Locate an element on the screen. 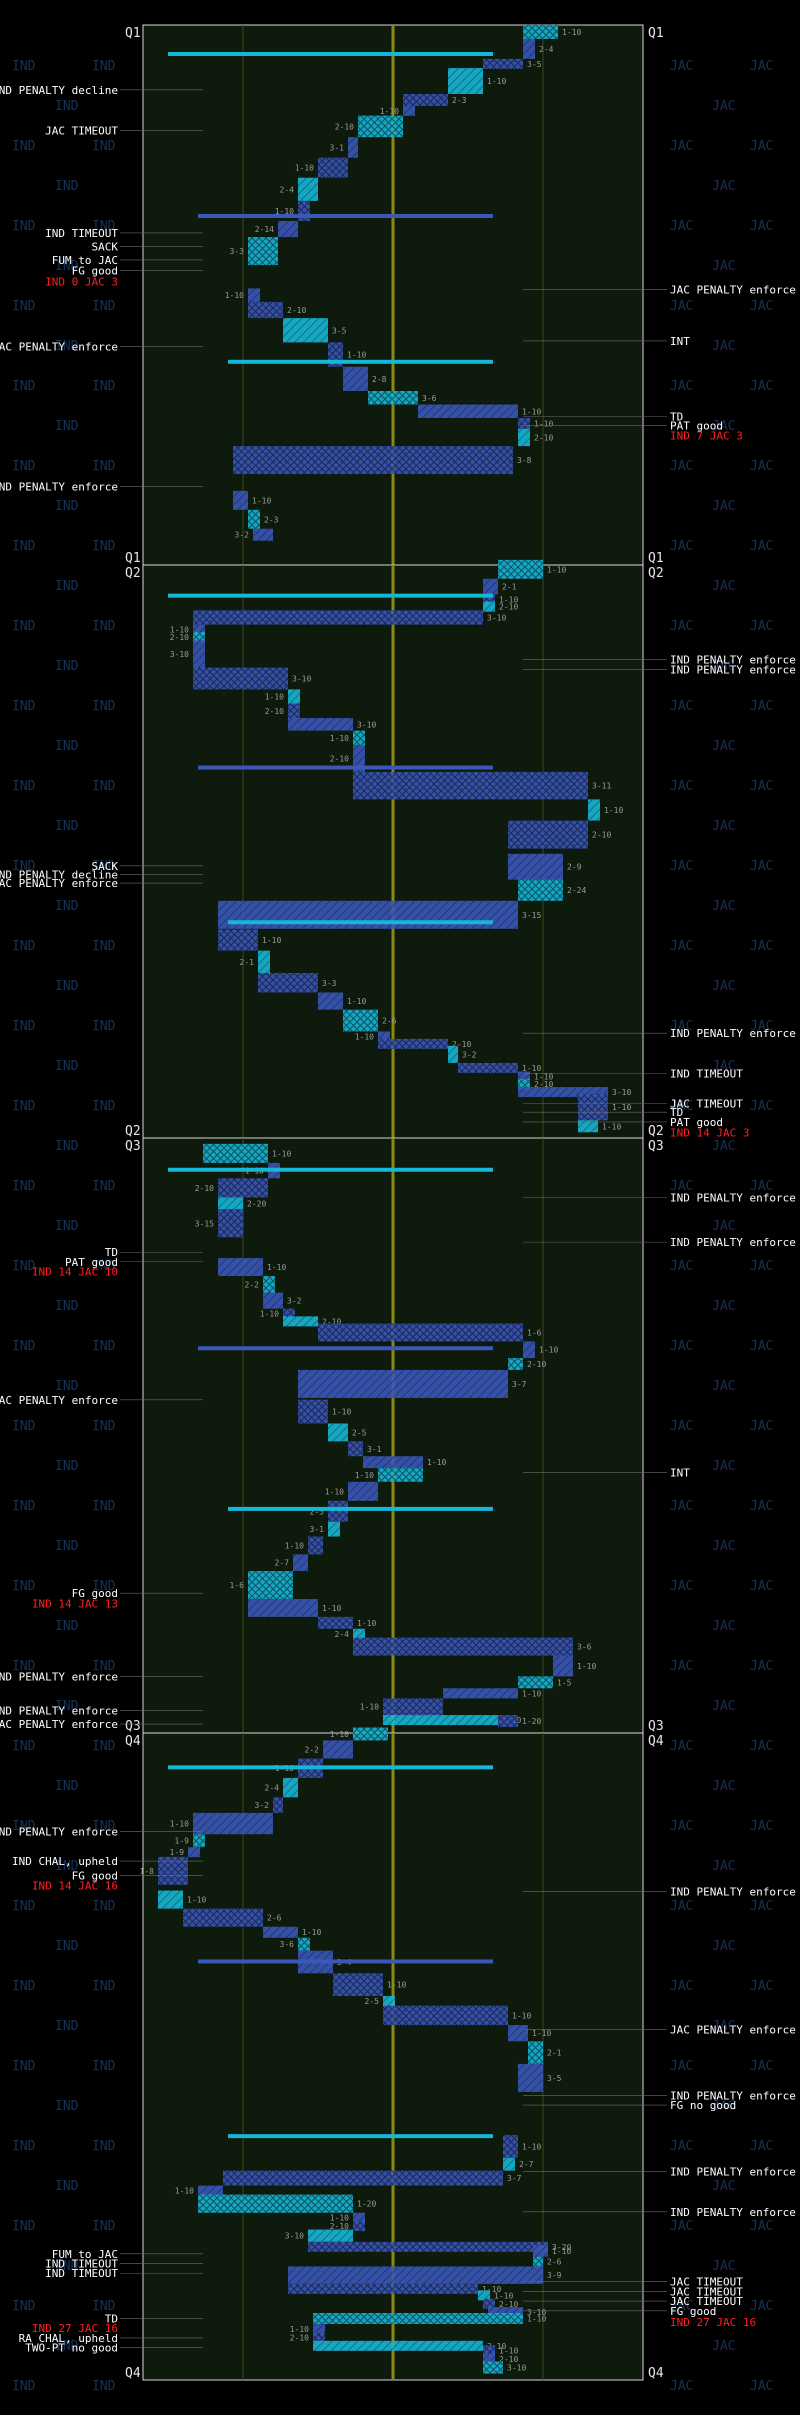 This screenshot has height=2415, width=800. play-annotation-left: IND 27 JAC 16 is located at coordinates (75, 2328).